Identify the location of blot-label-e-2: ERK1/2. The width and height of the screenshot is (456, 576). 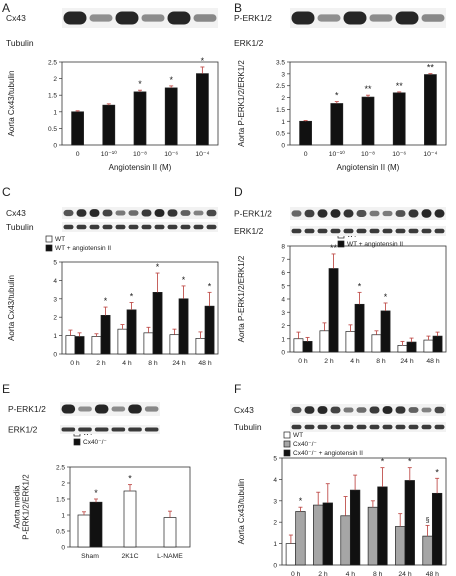
(23, 430).